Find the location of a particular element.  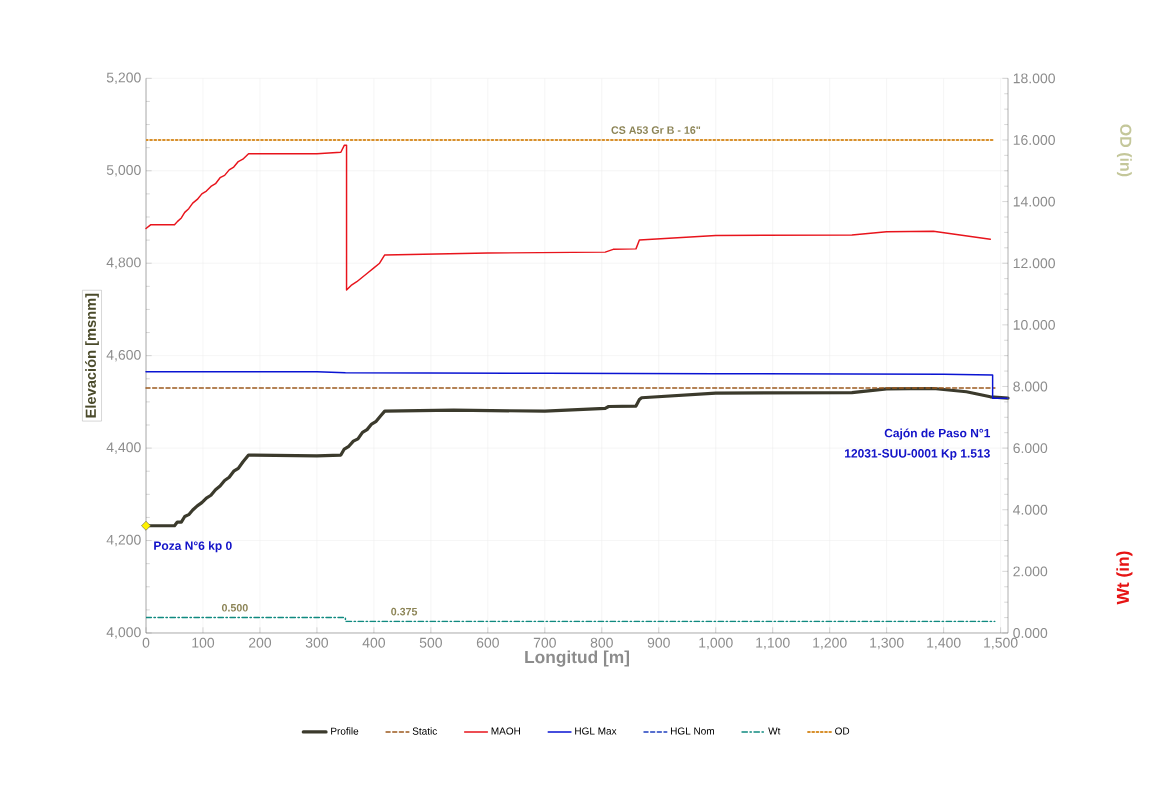

legend-label: HGL Nom is located at coordinates (692, 731).